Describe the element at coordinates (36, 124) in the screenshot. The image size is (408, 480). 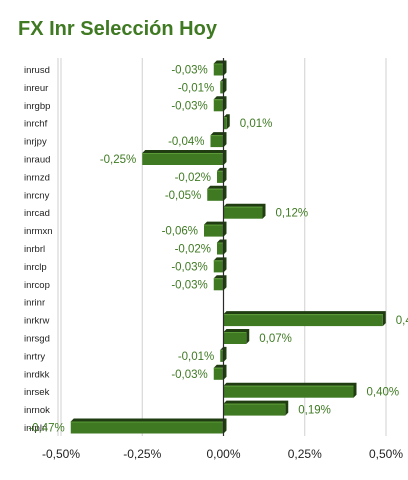
I see `category-label: inrchf` at that location.